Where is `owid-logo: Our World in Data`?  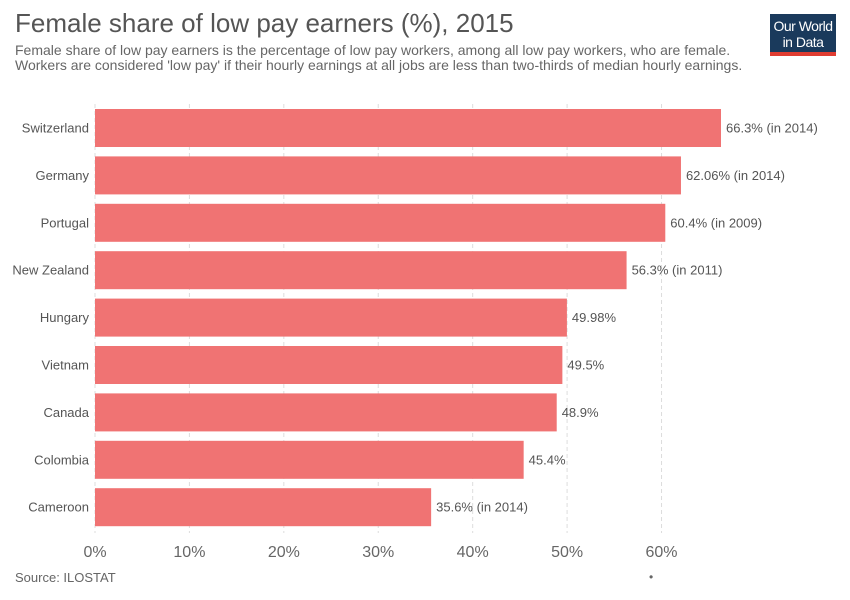 owid-logo: Our World in Data is located at coordinates (803, 35).